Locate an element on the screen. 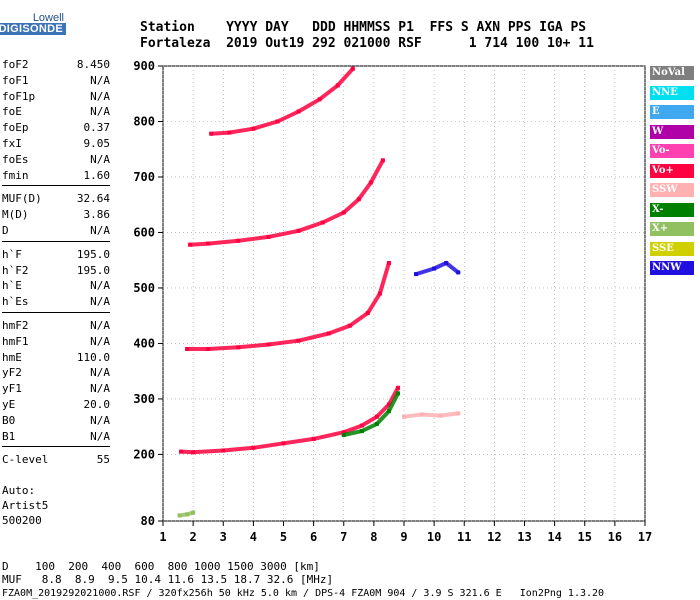  y-tick-label: 200 is located at coordinates (144, 454).